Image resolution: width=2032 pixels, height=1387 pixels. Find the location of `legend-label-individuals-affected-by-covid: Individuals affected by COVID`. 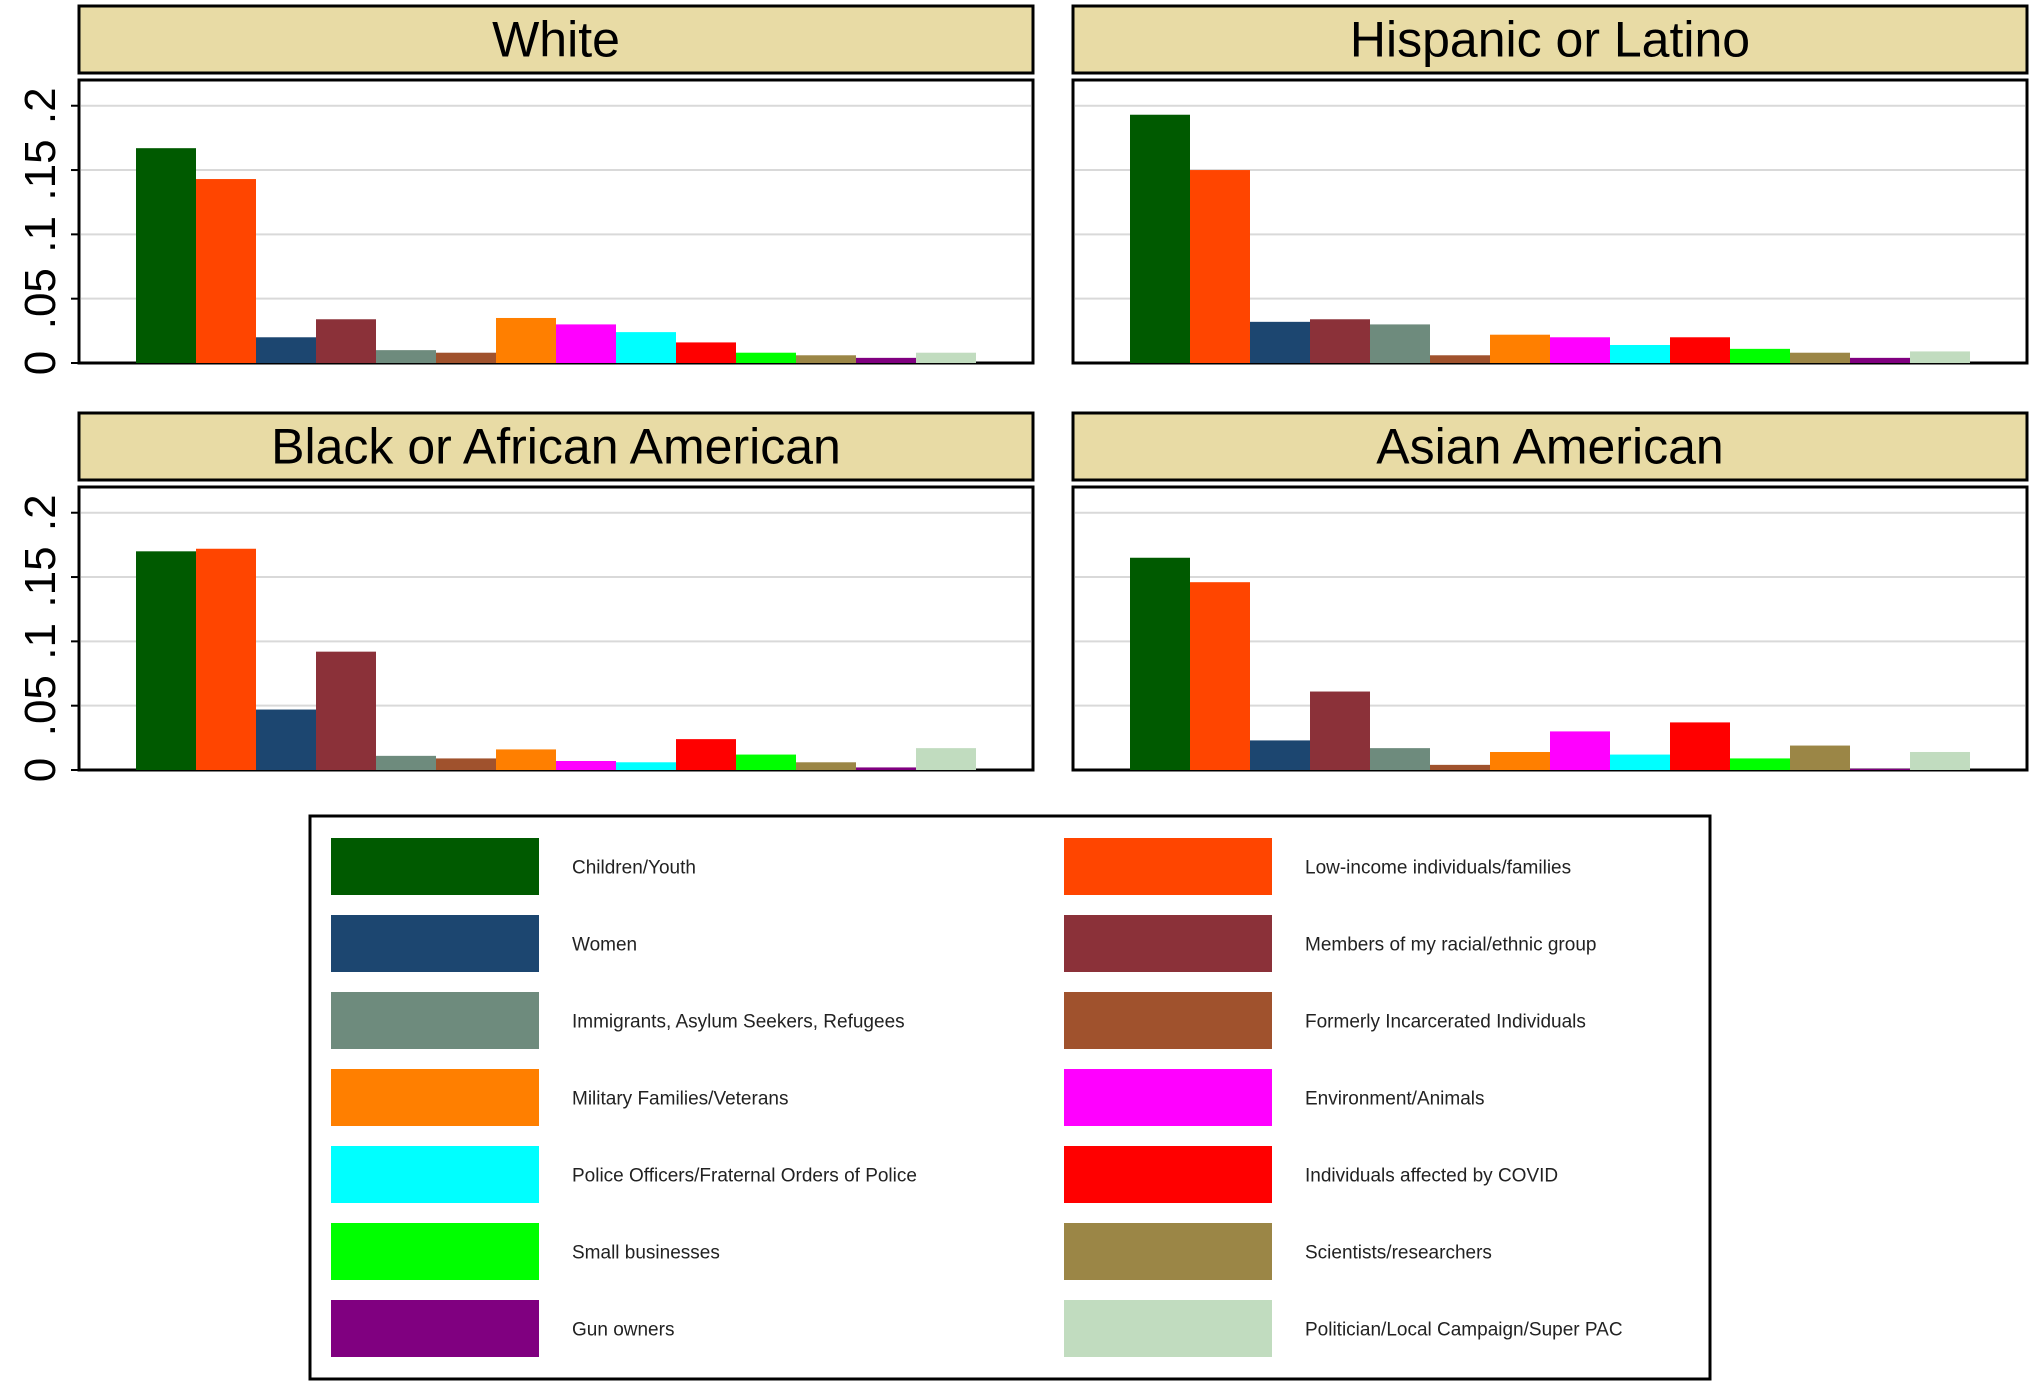

legend-label-individuals-affected-by-covid: Individuals affected by COVID is located at coordinates (1431, 1176).